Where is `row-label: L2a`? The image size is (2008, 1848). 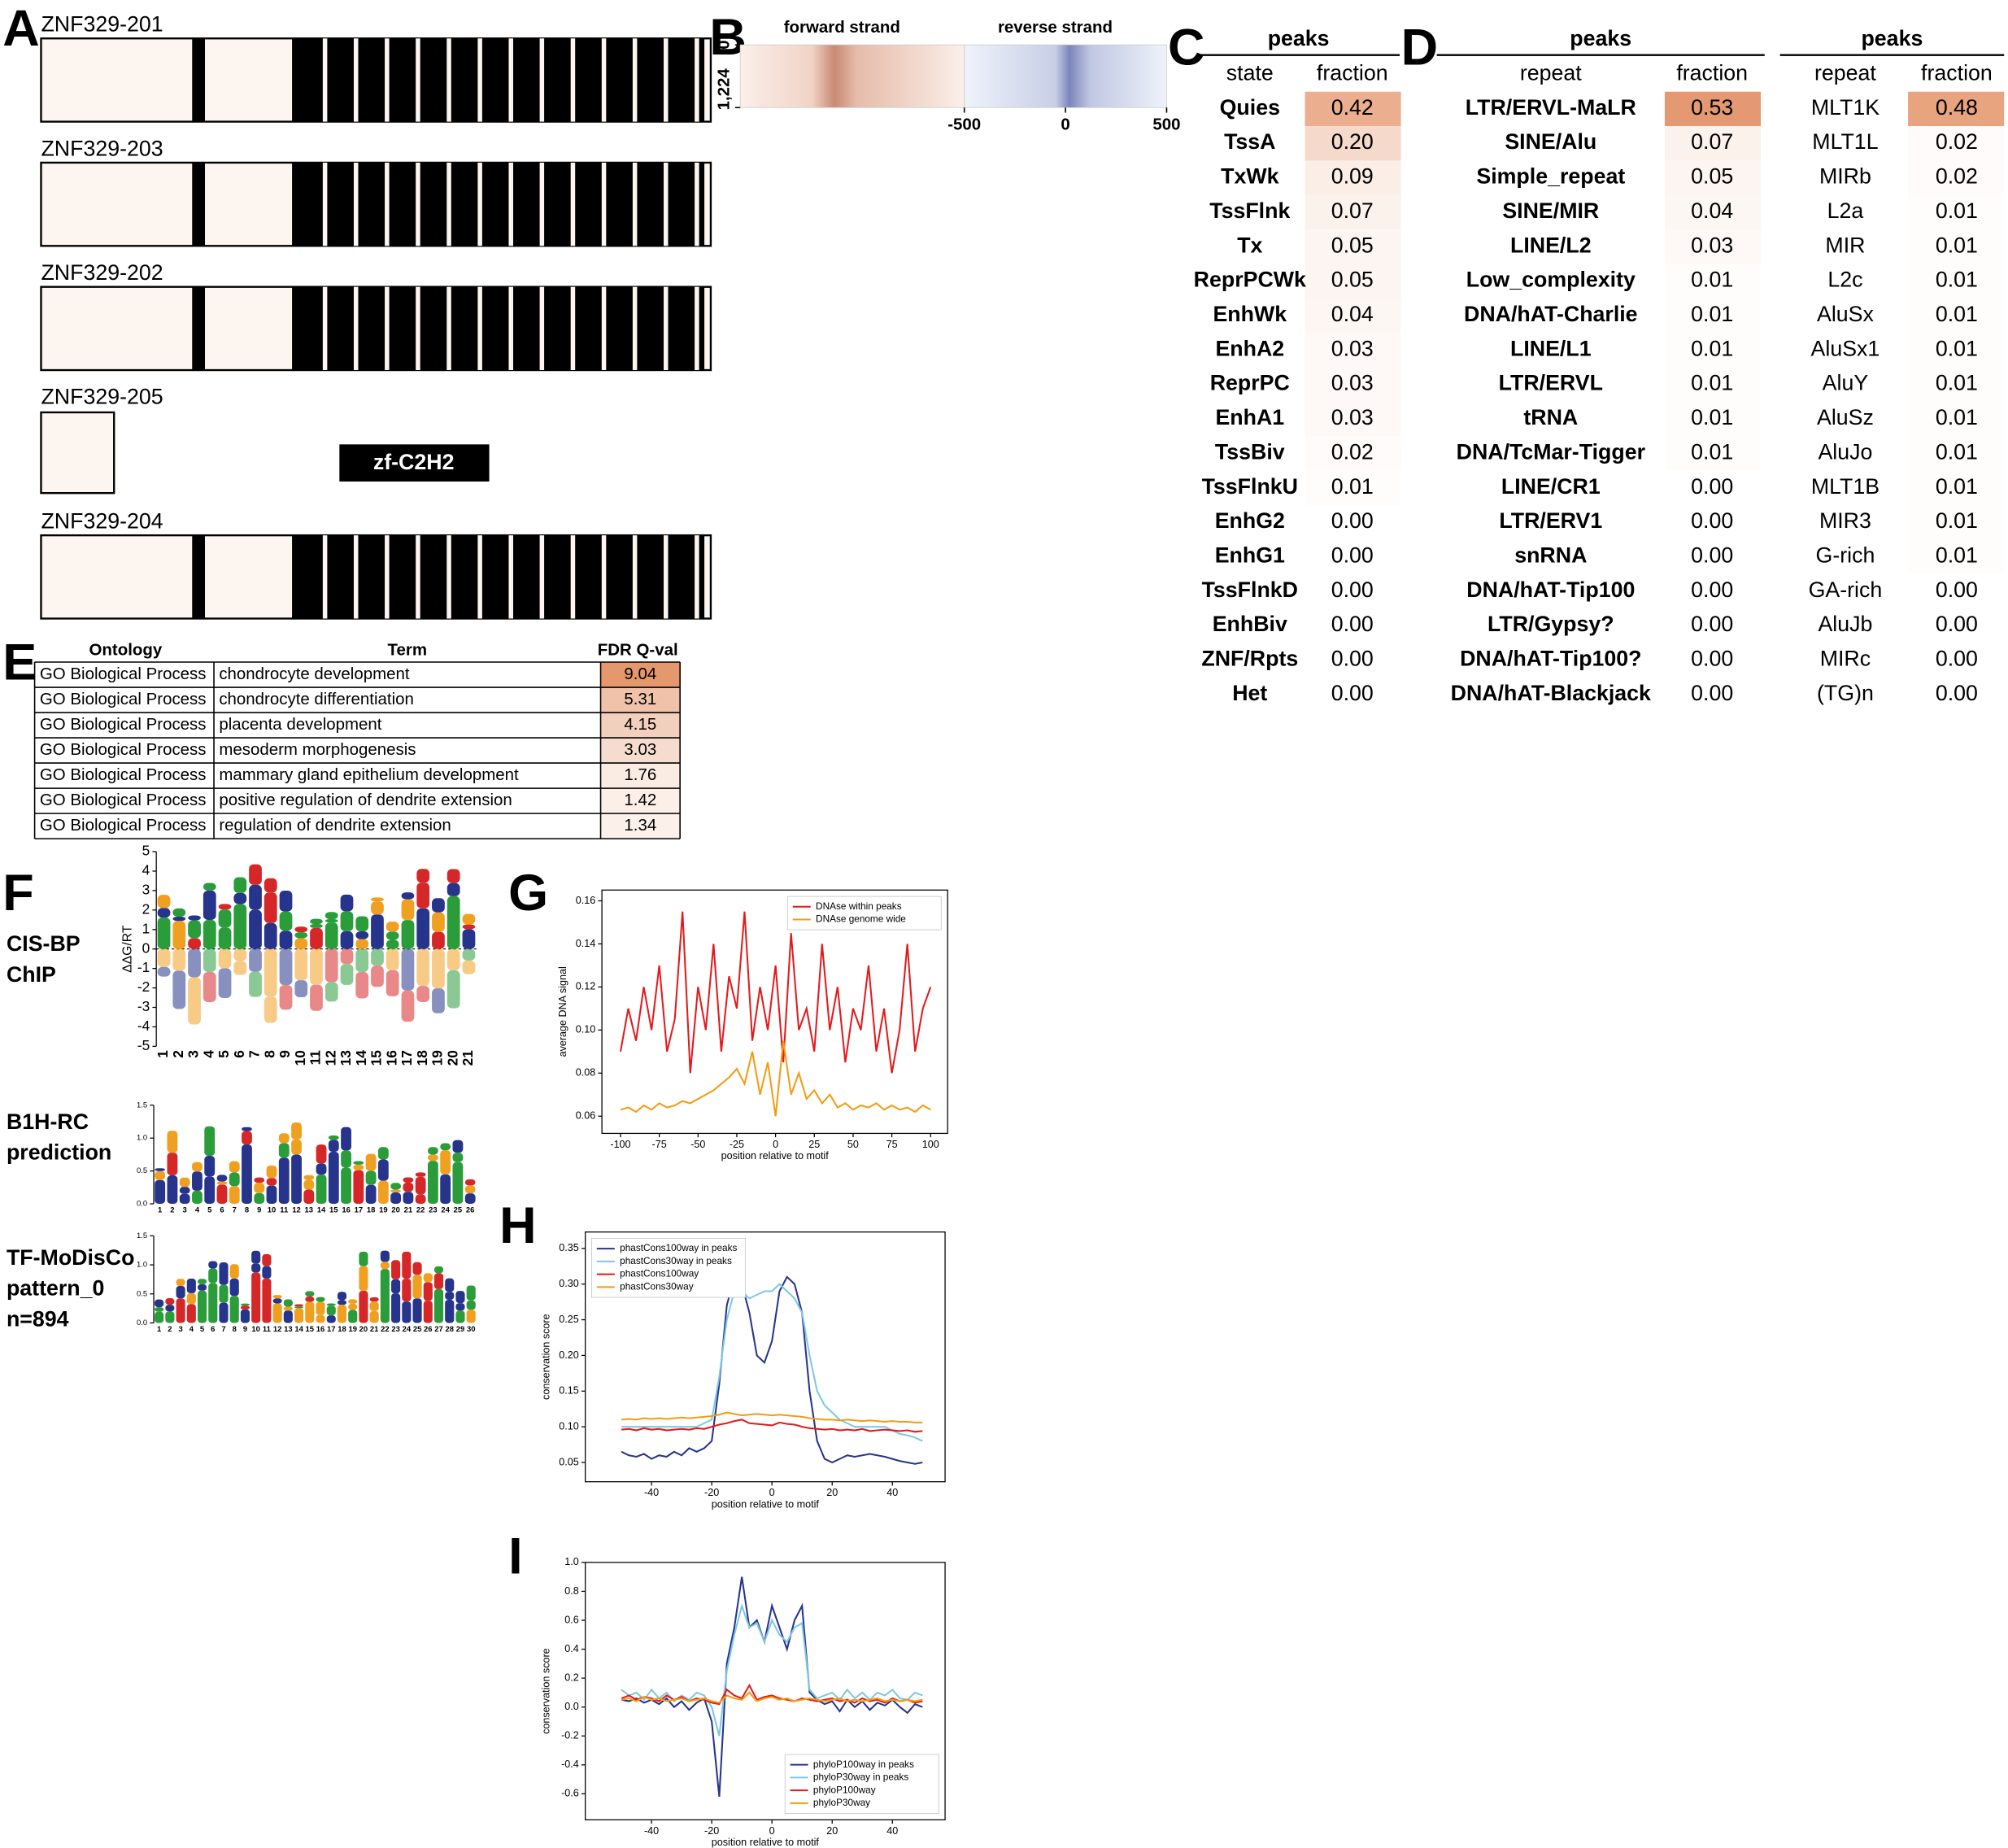 row-label: L2a is located at coordinates (1846, 210).